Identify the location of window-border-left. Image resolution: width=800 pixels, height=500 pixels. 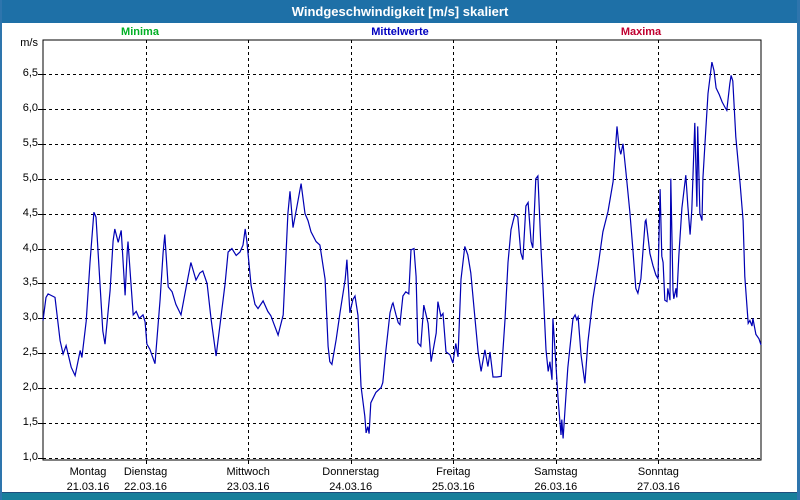
(1, 250).